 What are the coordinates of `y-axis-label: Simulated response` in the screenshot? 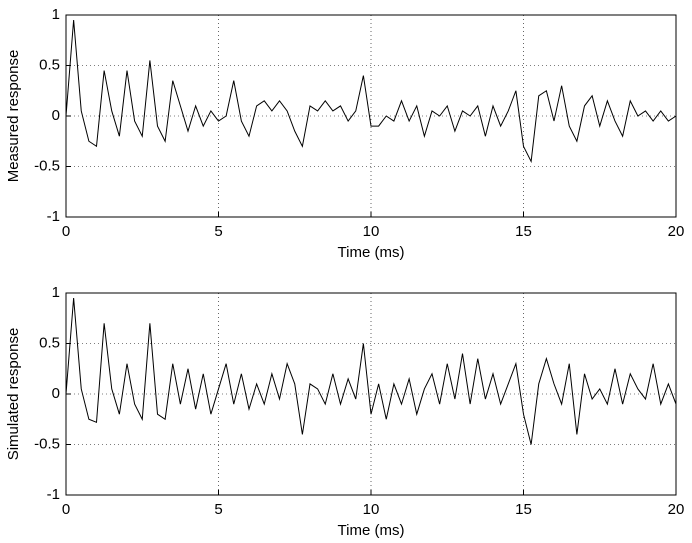 It's located at (13, 394).